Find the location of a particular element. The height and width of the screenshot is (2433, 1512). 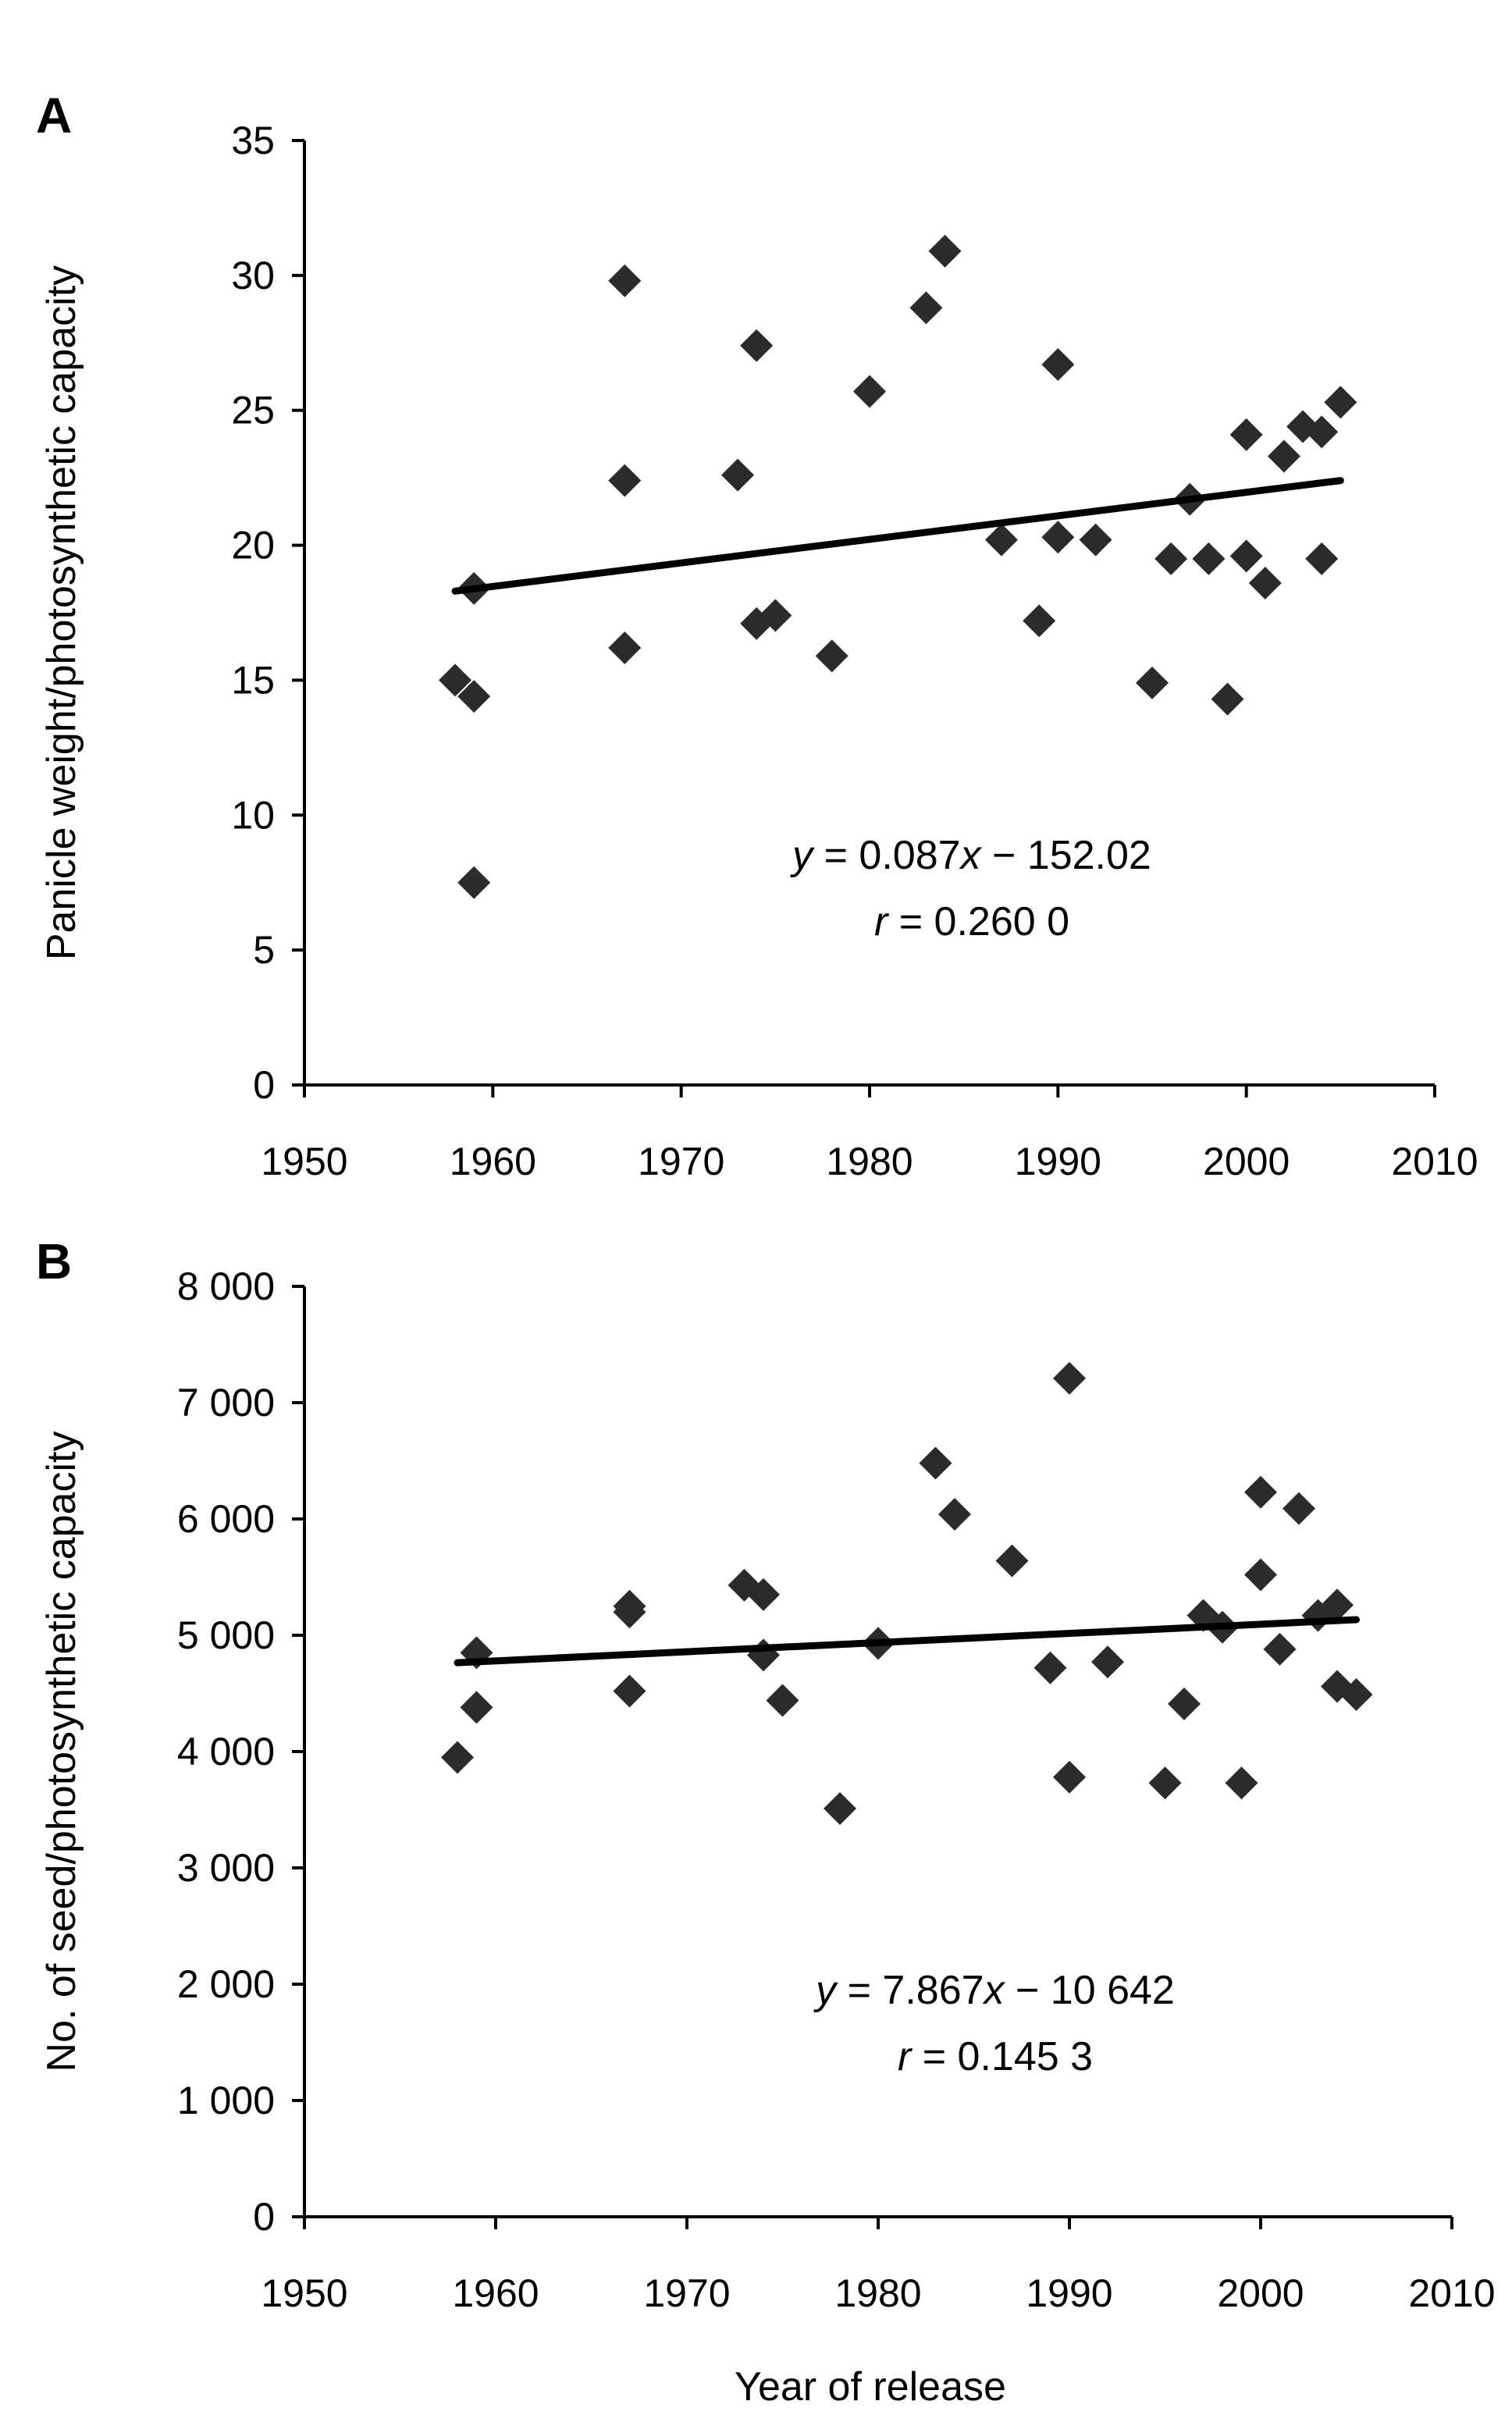

equation-intercept: − 152.02 is located at coordinates (1066, 856).